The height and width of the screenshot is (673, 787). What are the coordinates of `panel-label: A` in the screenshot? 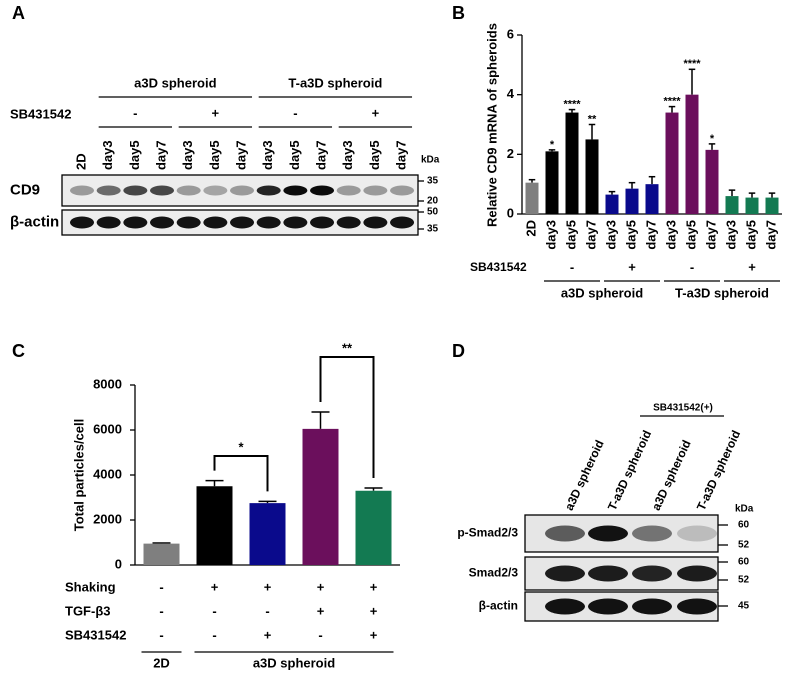 It's located at (18, 13).